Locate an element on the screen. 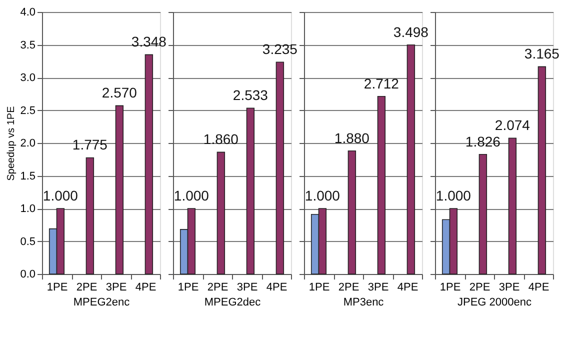 The image size is (580, 359). data-label: 2.712 is located at coordinates (382, 83).